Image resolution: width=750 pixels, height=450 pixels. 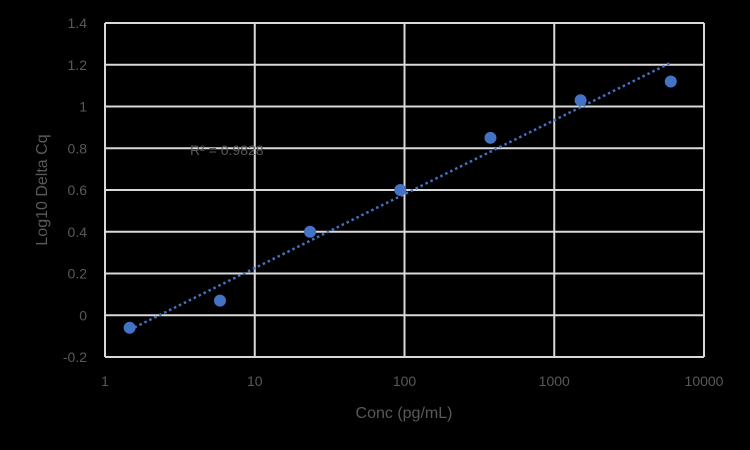 What do you see at coordinates (227, 150) in the screenshot?
I see `r-squared-label: R² = 0.9828` at bounding box center [227, 150].